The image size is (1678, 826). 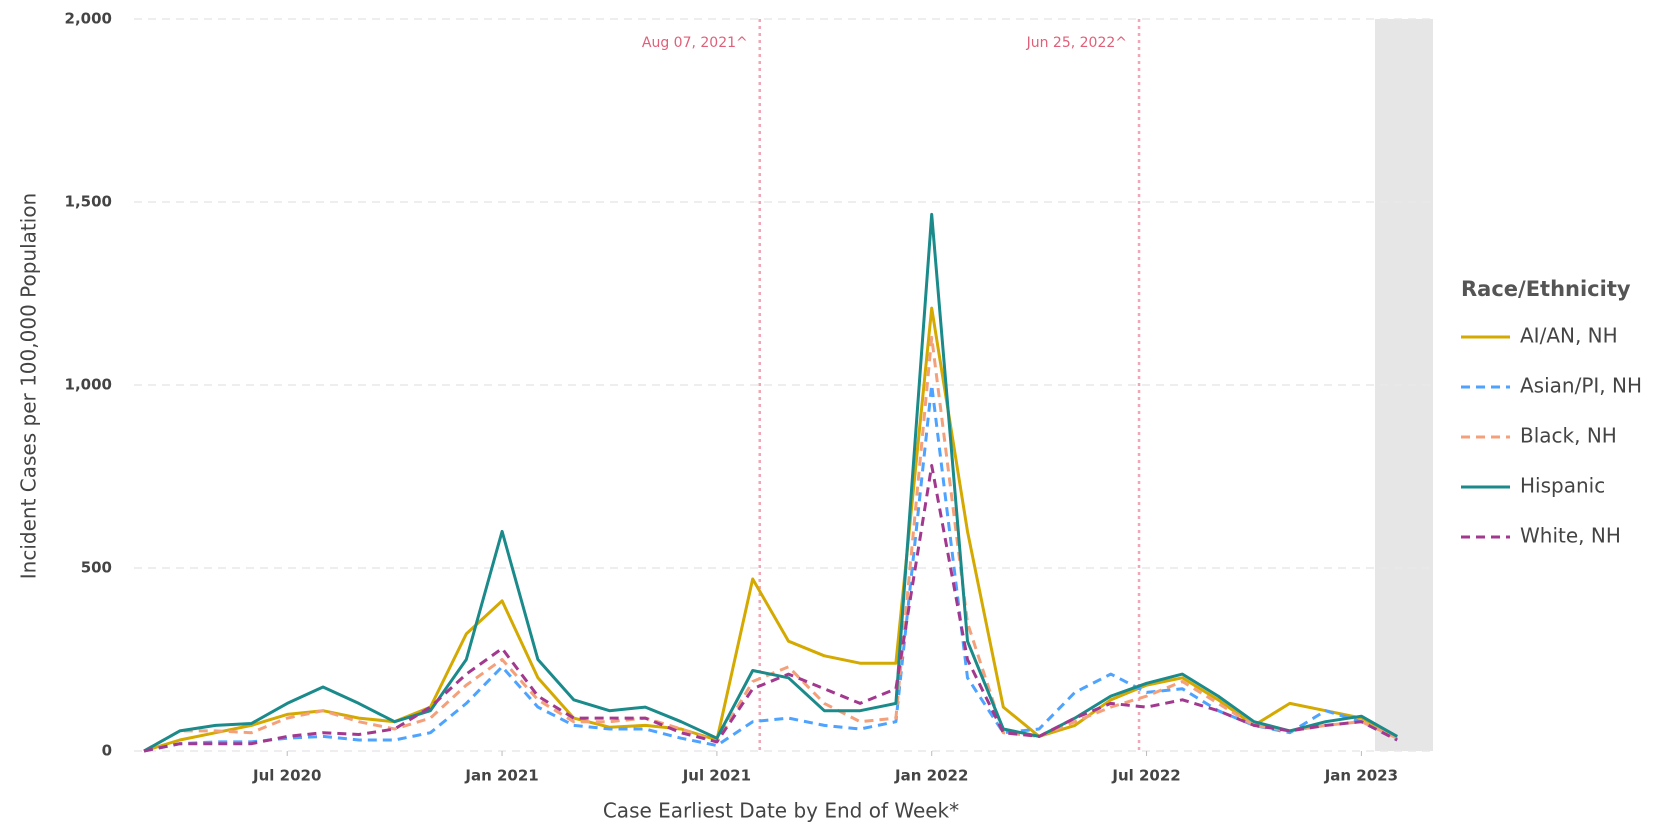 What do you see at coordinates (88, 385) in the screenshot?
I see `y-tick-label: 1,000` at bounding box center [88, 385].